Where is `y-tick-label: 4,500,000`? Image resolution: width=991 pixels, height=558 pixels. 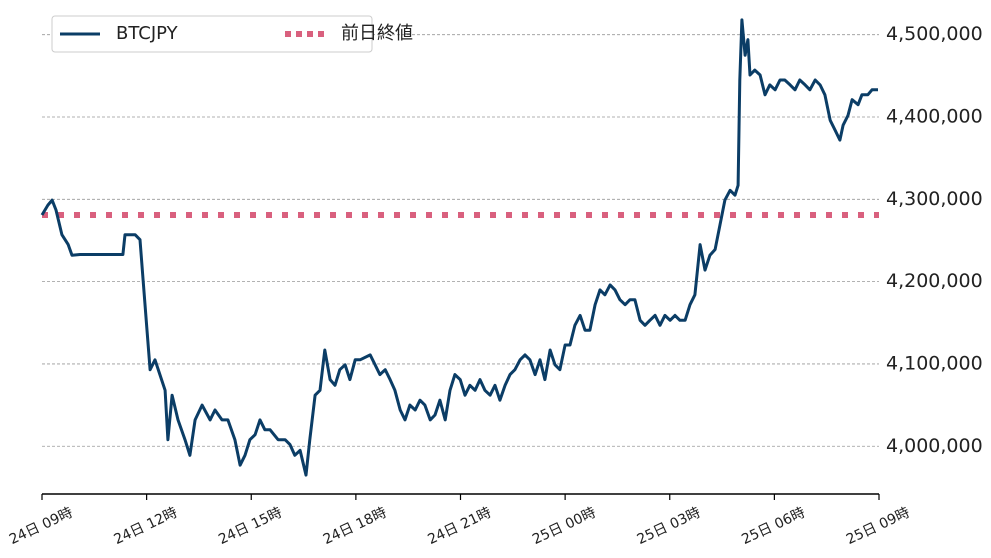 y-tick-label: 4,500,000 is located at coordinates (934, 34).